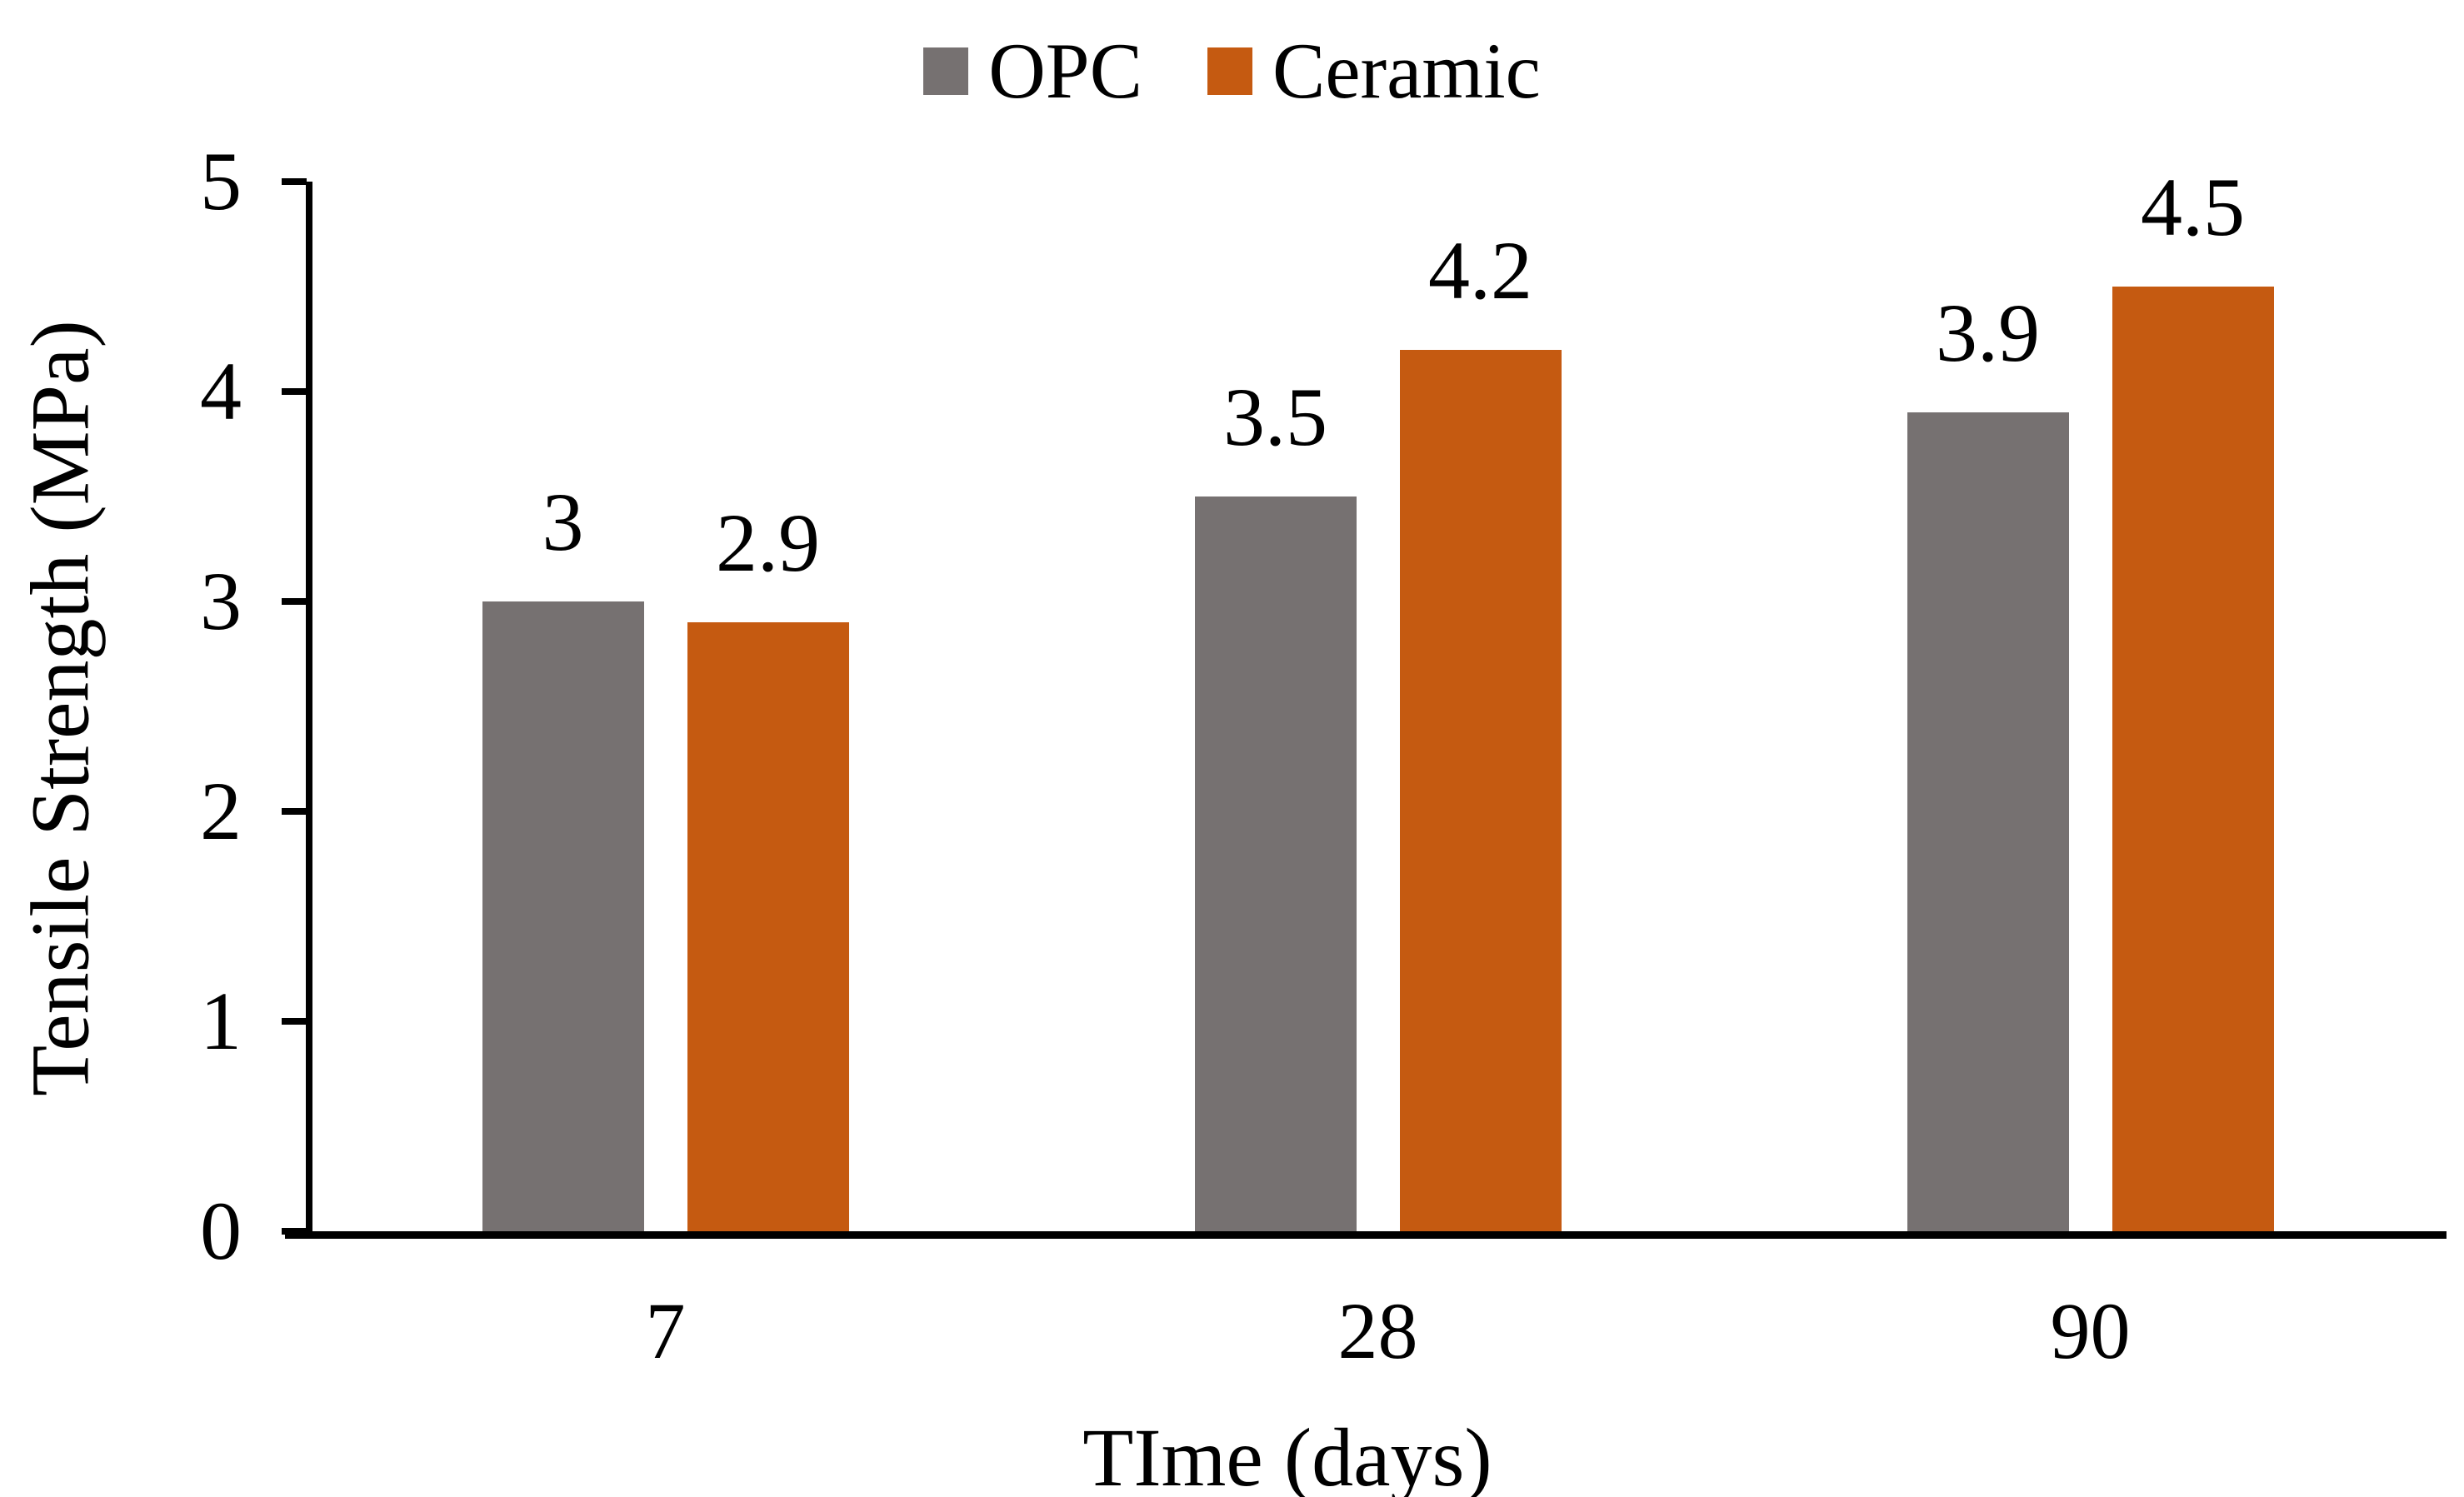  What do you see at coordinates (946, 71) in the screenshot?
I see `legend-swatch-opc` at bounding box center [946, 71].